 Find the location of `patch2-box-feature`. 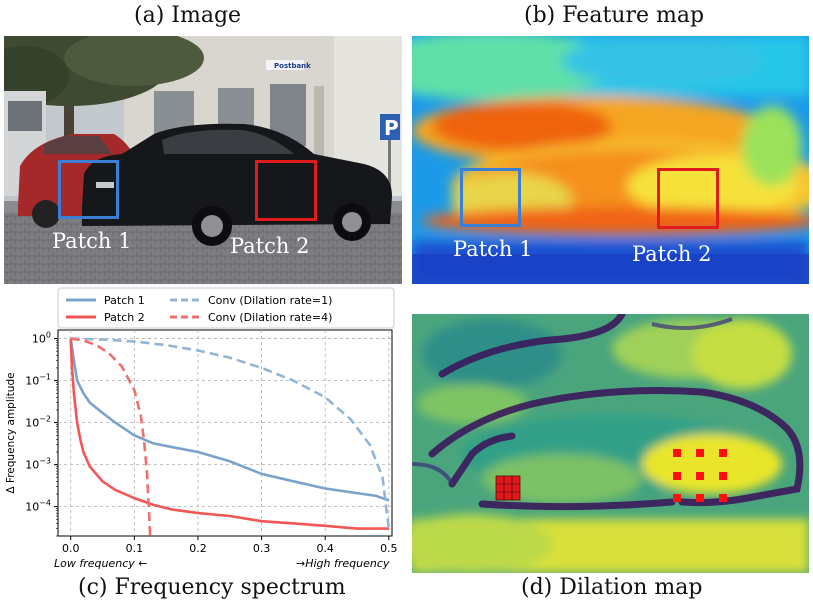

patch2-box-feature is located at coordinates (688, 198).